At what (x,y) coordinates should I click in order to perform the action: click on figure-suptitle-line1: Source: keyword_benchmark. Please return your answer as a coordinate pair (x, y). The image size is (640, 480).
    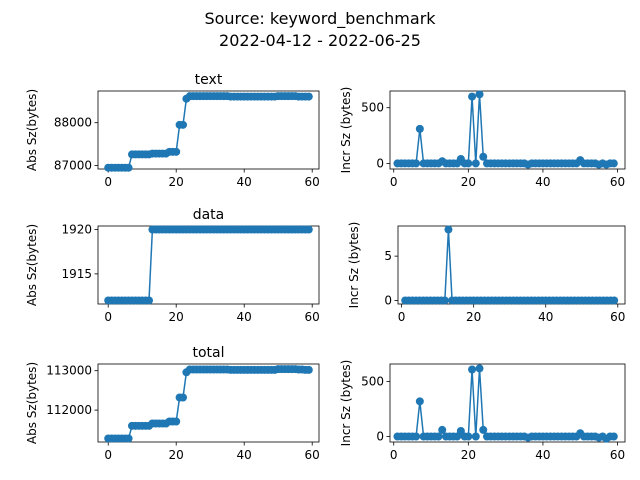
    Looking at the image, I should click on (320, 19).